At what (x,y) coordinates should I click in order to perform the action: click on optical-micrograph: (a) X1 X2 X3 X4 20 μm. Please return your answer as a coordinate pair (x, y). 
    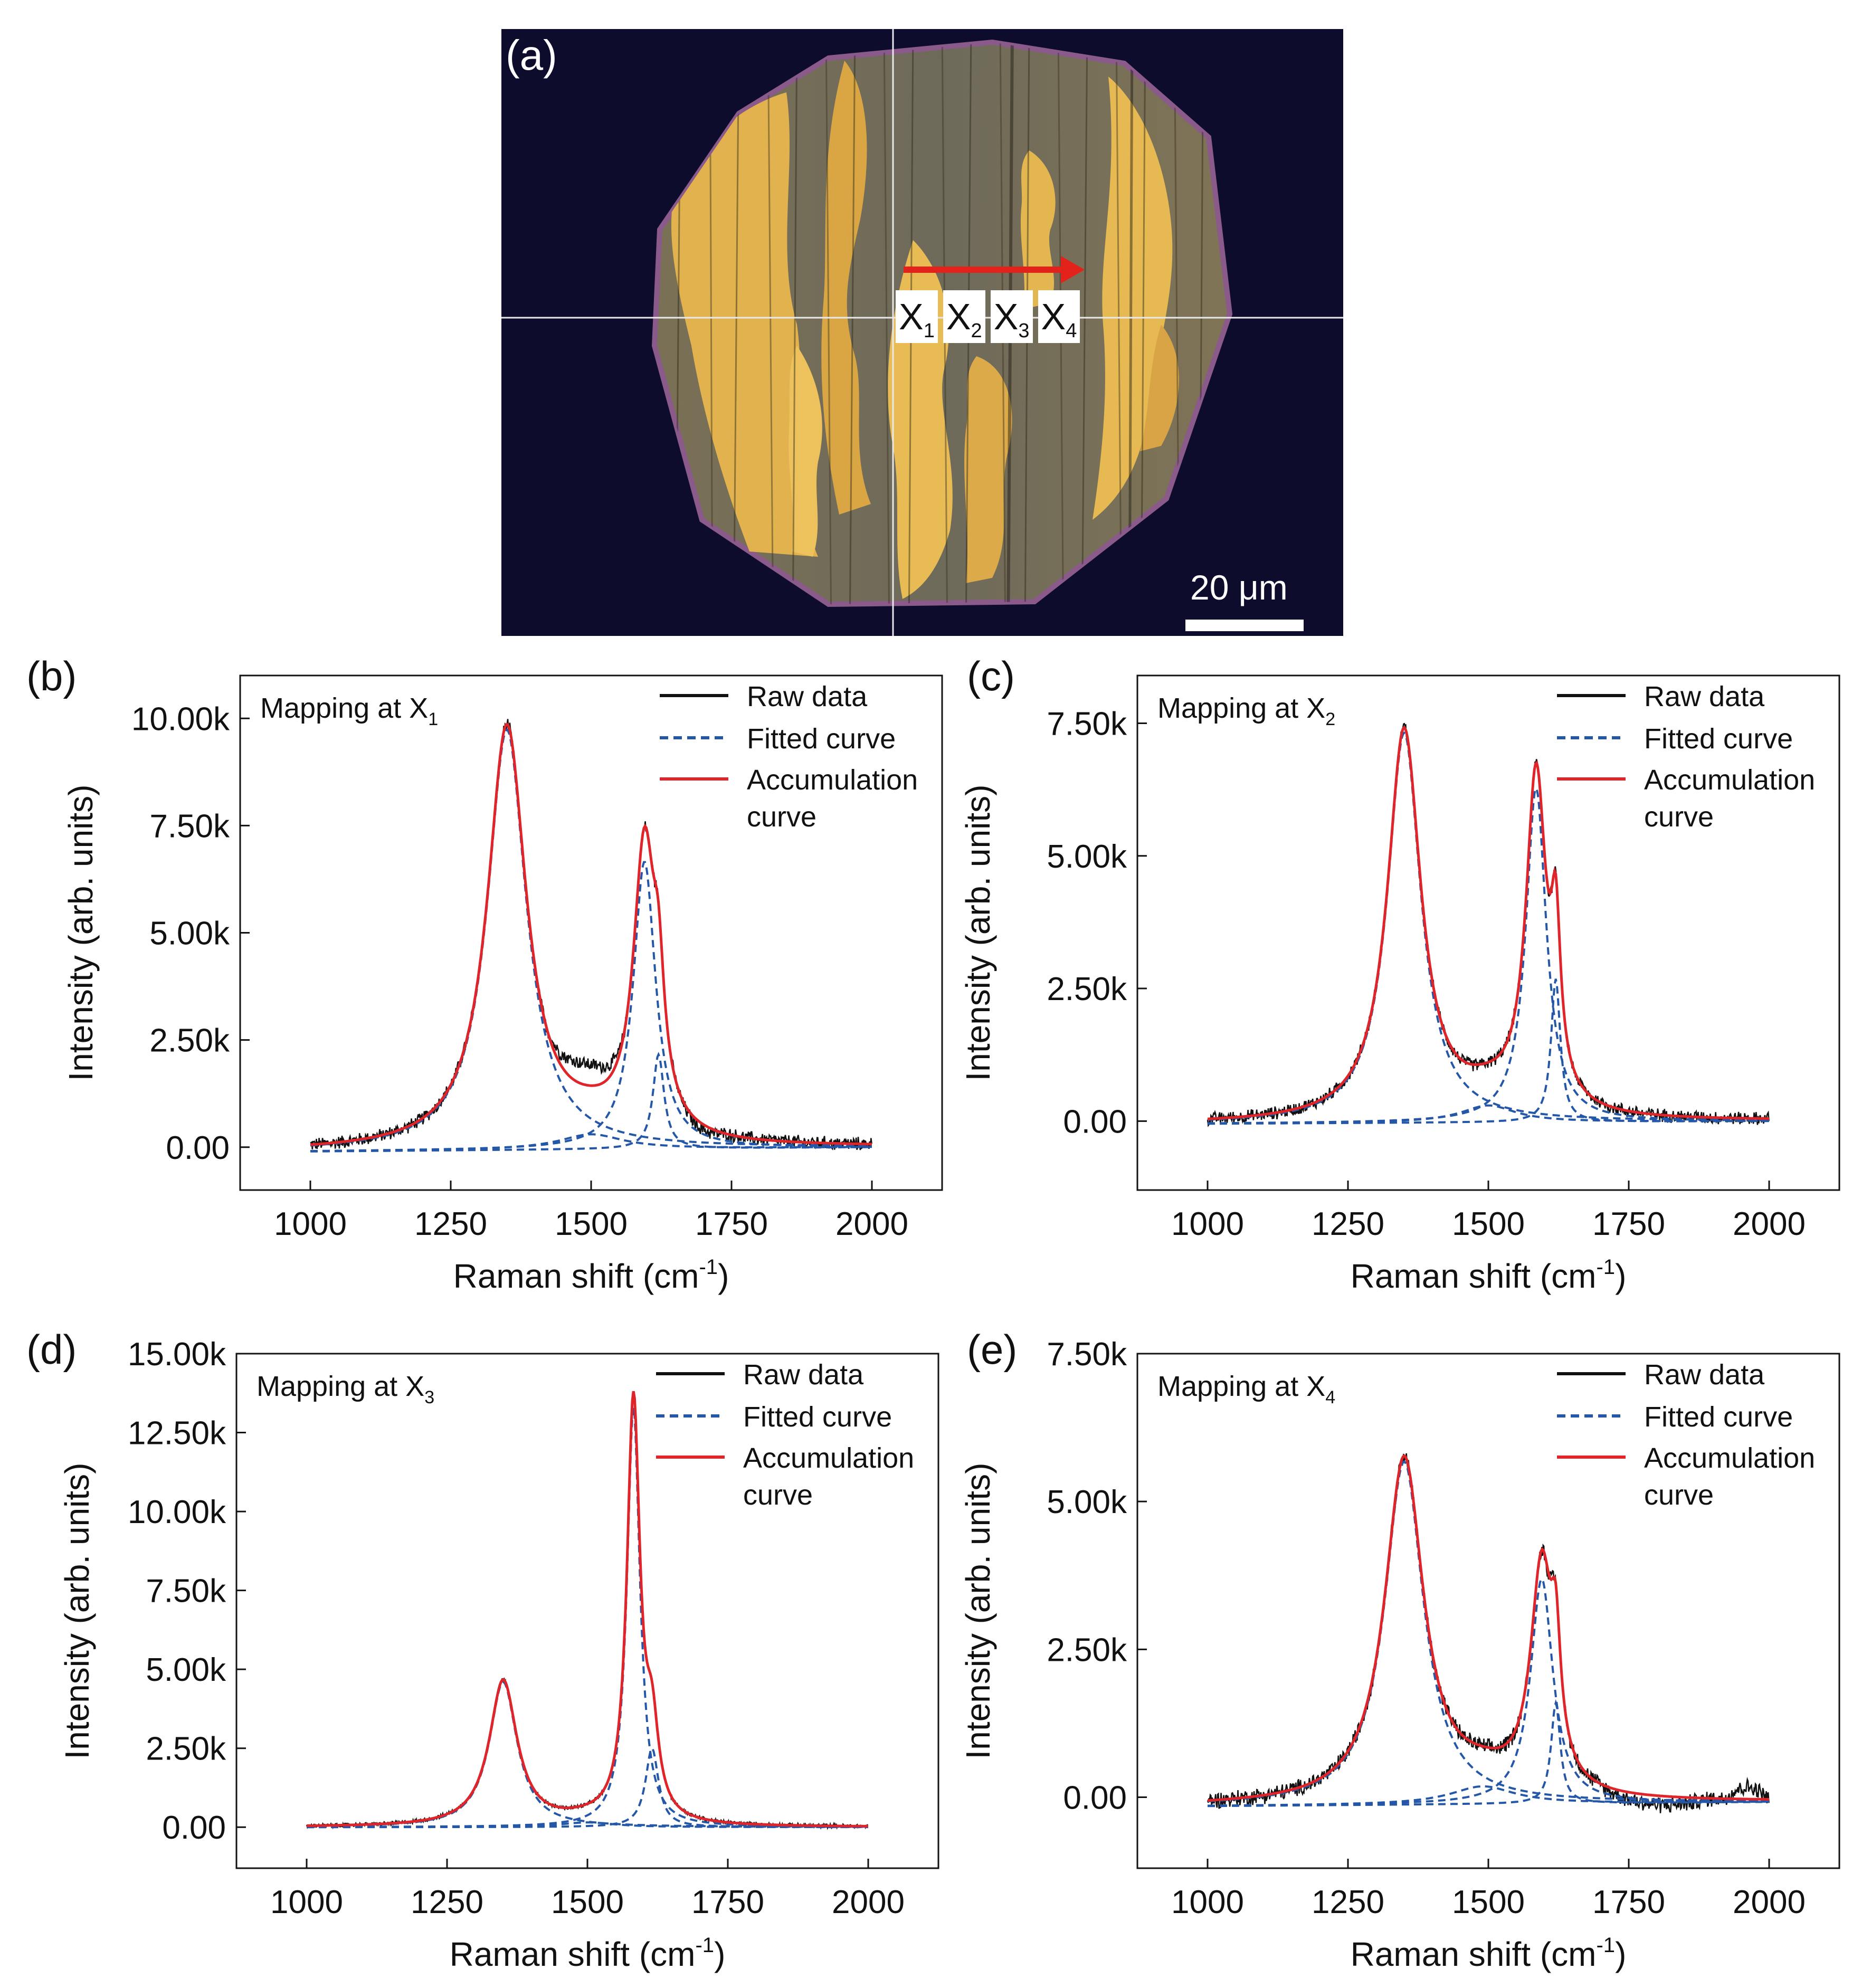
    Looking at the image, I should click on (922, 332).